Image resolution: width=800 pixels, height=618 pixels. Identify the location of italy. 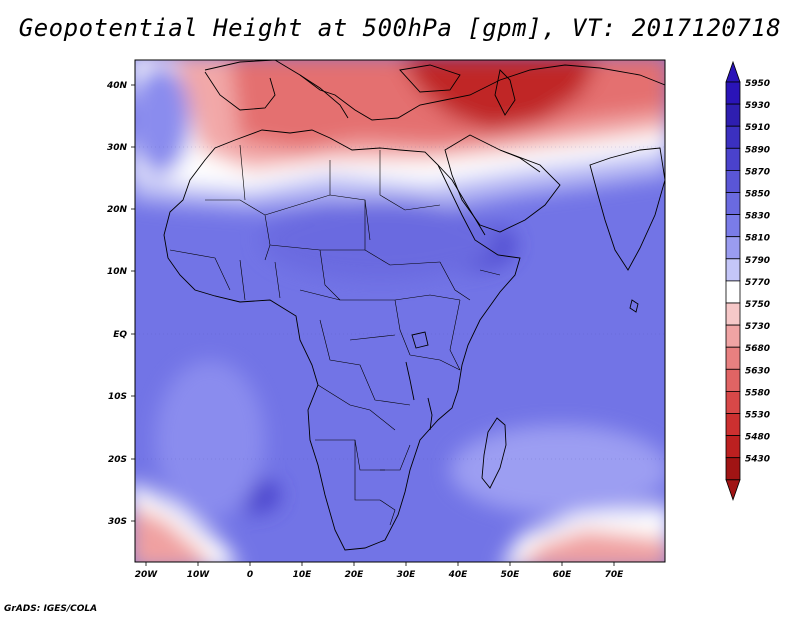
(324, 96).